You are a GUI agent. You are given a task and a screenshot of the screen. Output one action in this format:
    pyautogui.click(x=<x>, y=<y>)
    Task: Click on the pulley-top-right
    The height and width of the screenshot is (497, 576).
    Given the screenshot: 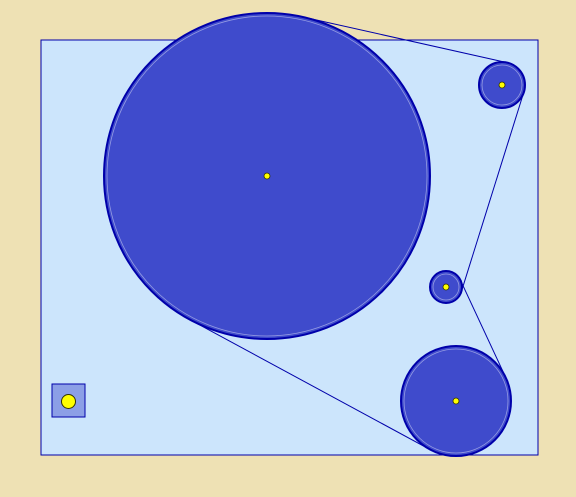 What is the action you would take?
    pyautogui.click(x=502, y=85)
    